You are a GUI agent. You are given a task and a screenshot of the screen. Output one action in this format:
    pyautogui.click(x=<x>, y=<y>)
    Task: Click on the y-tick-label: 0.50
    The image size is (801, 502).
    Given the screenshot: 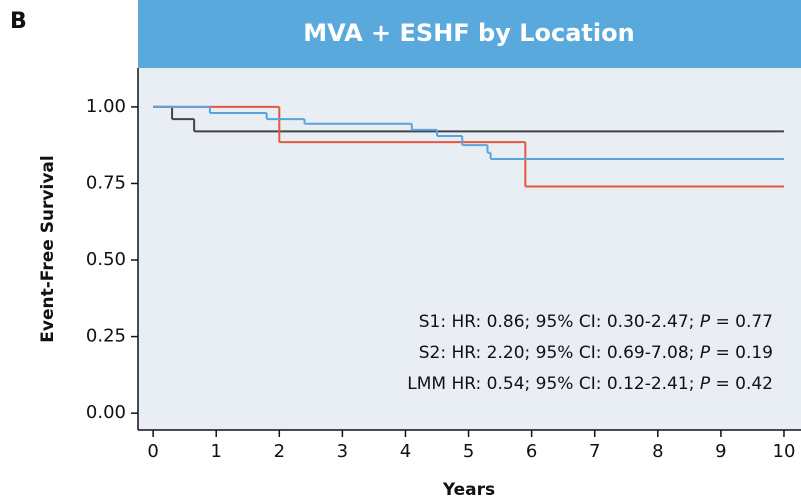 What is the action you would take?
    pyautogui.click(x=106, y=259)
    